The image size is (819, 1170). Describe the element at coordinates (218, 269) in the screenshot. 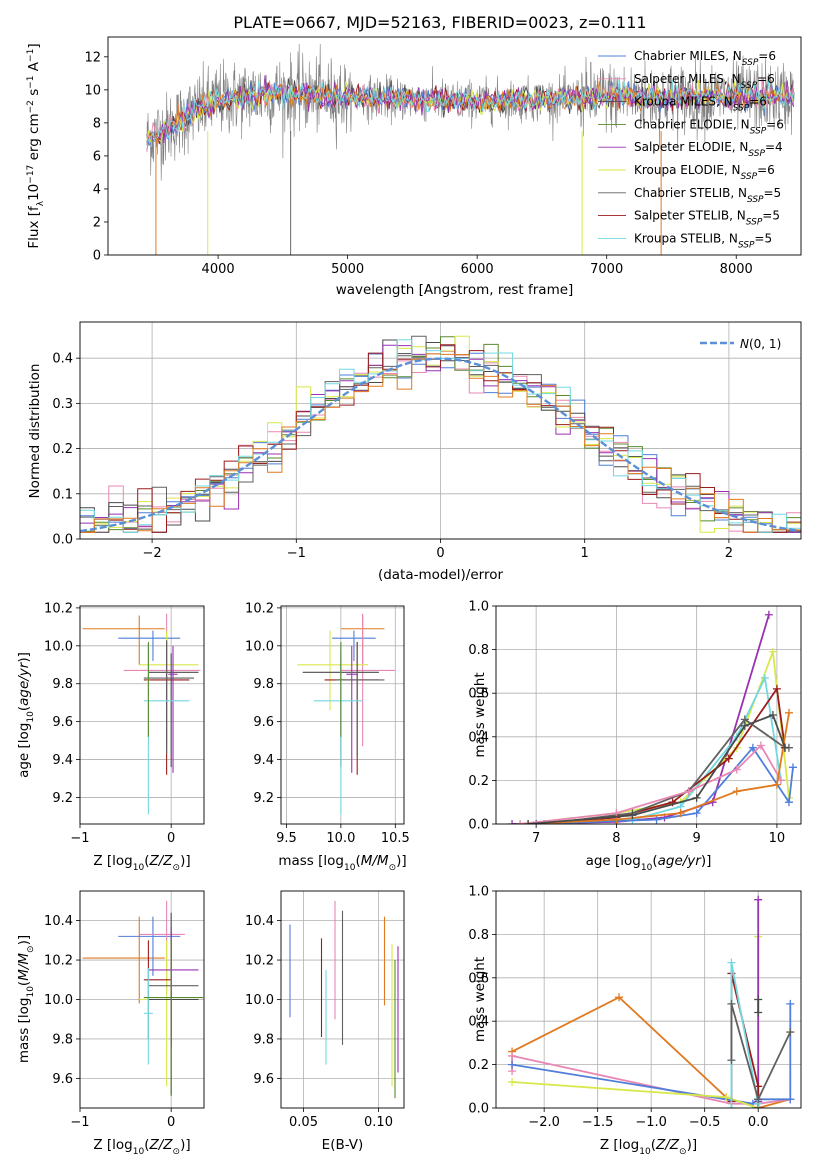

I see `x-tick-label: 4000` at that location.